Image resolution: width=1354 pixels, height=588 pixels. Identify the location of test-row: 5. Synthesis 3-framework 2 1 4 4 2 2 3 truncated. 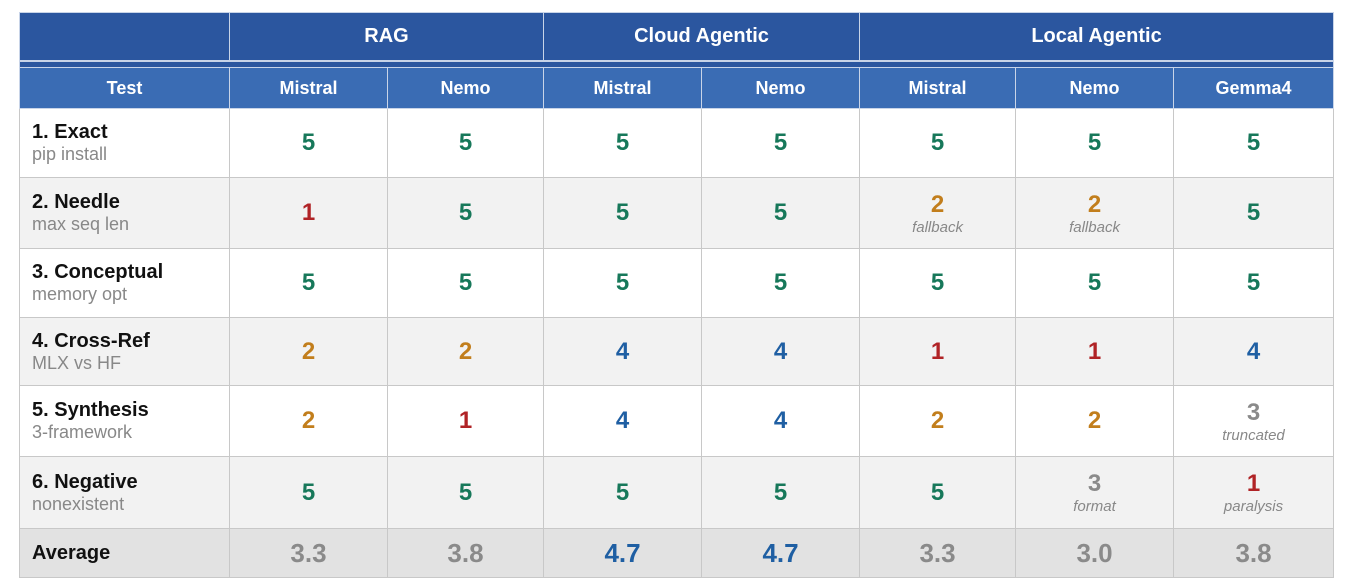
(677, 421).